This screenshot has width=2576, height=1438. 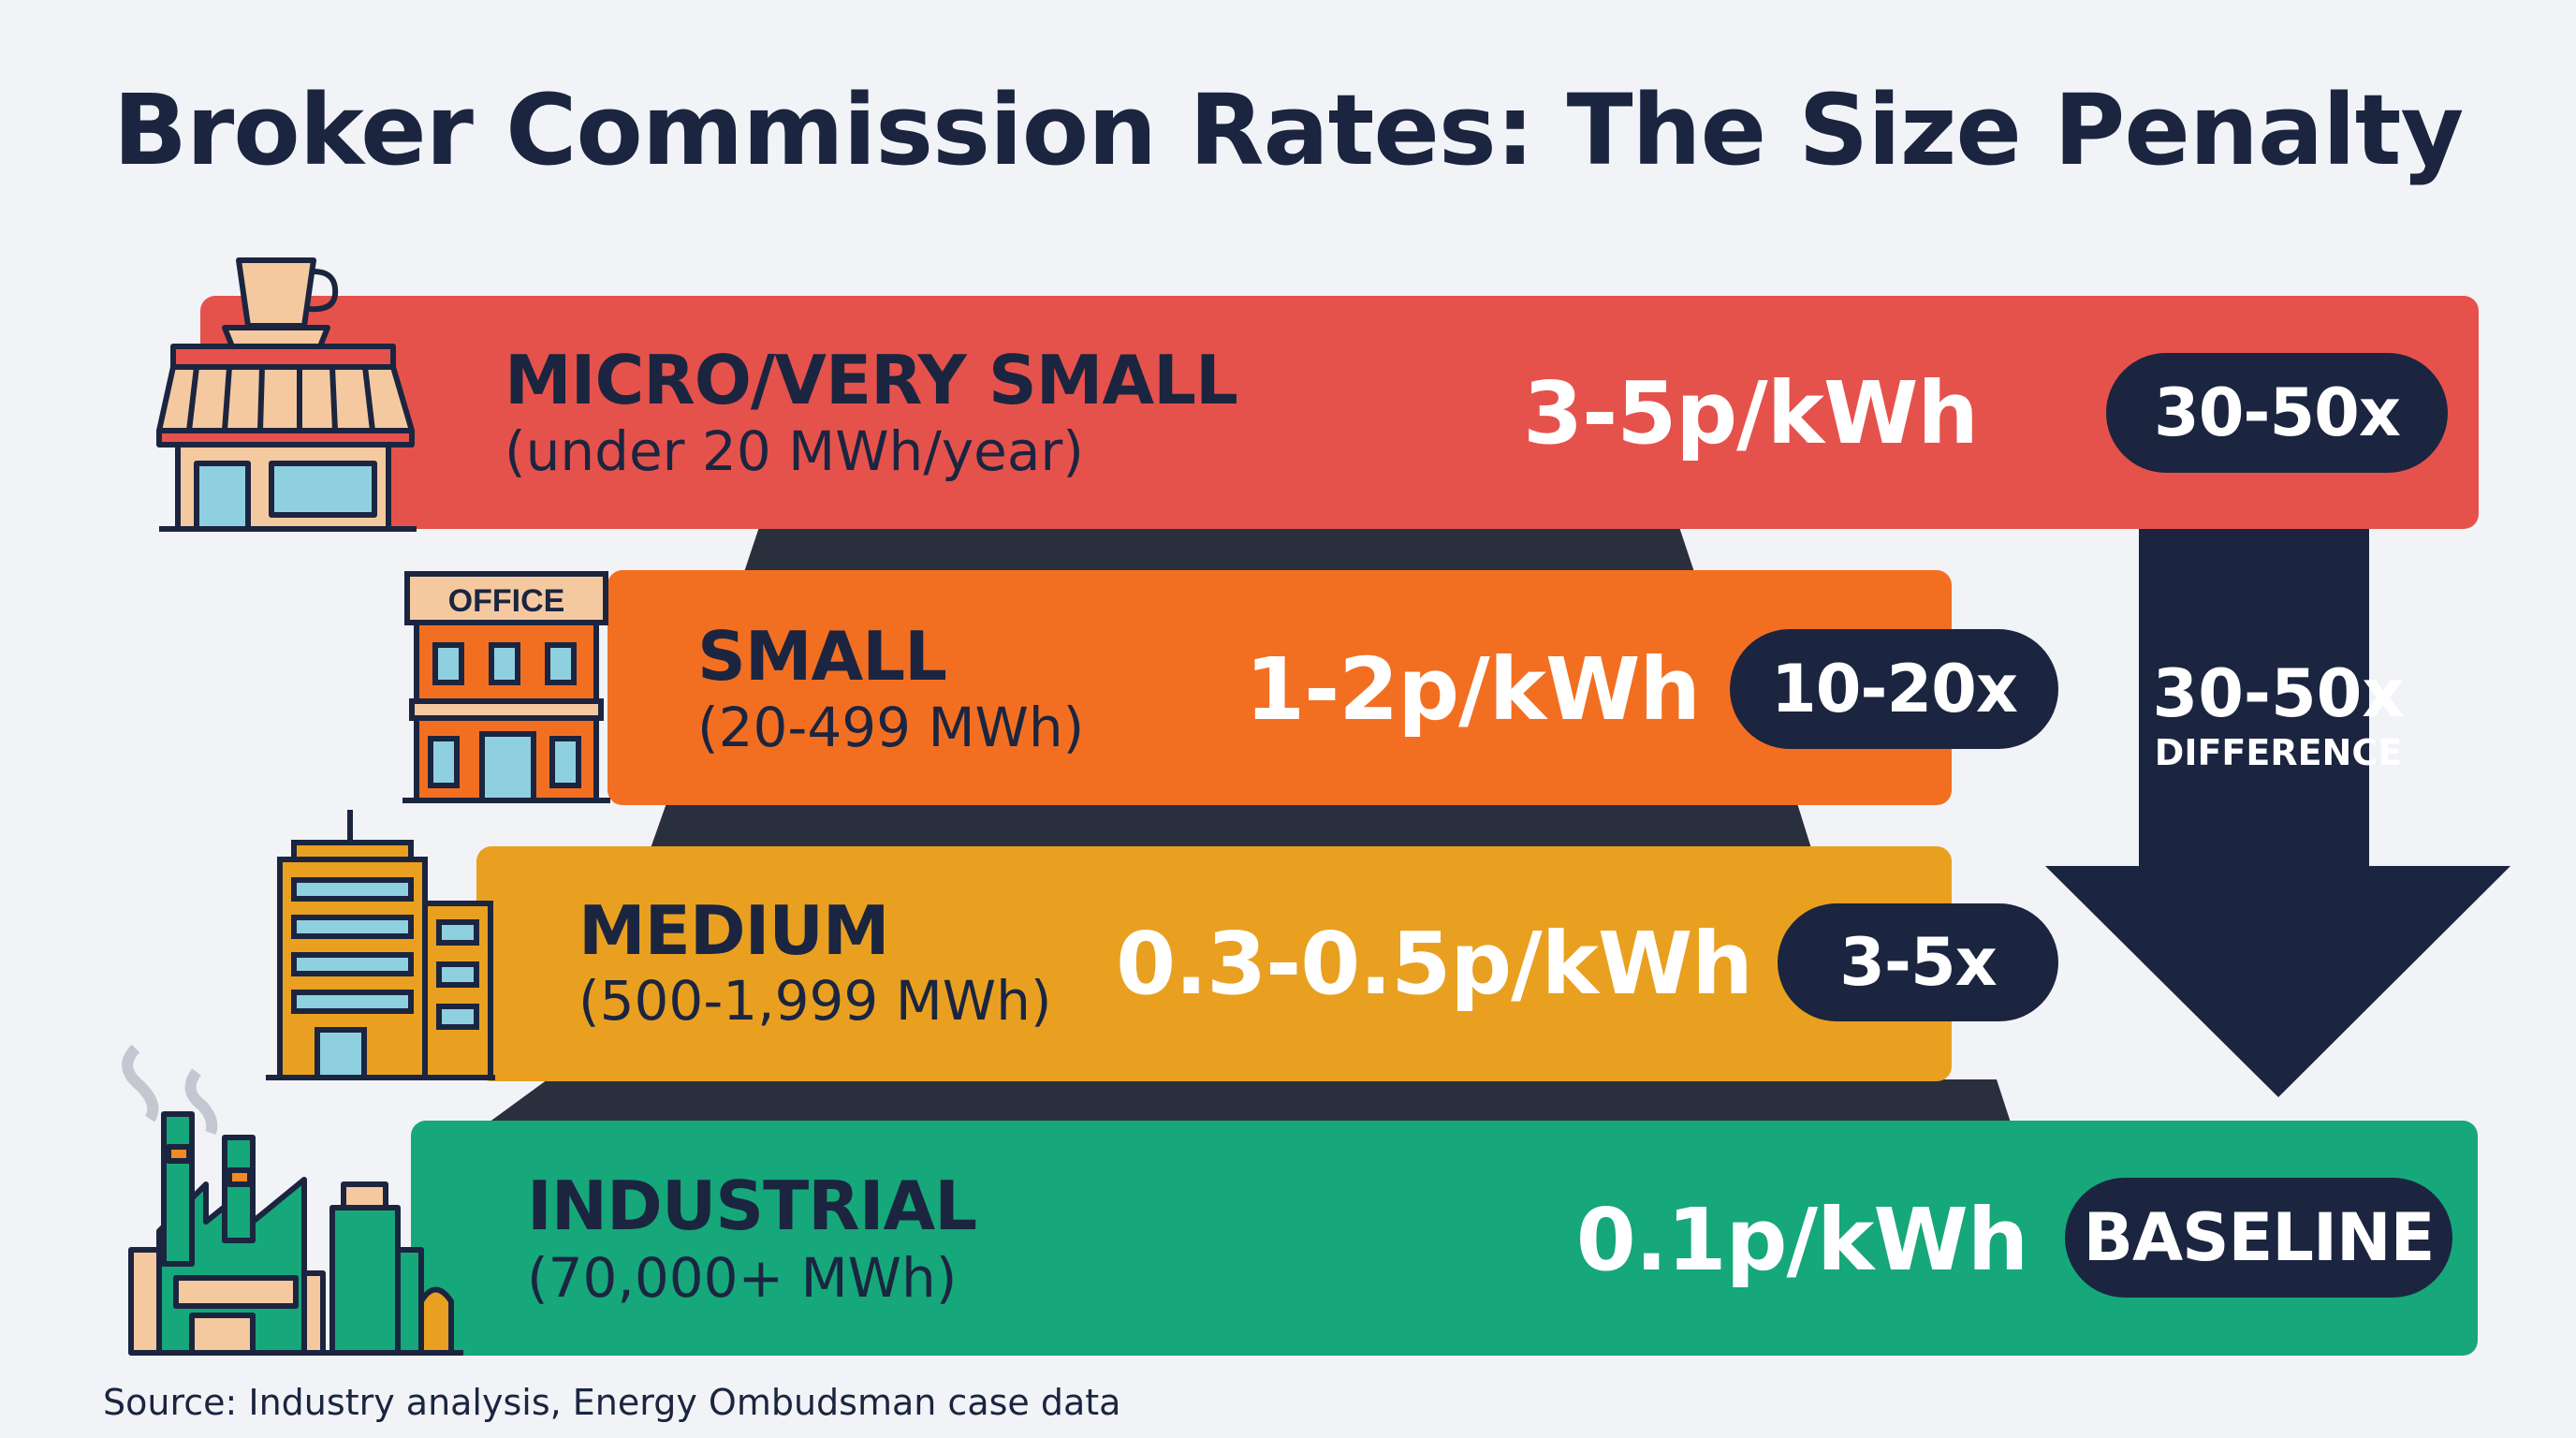 I want to click on tier-bar-medium, so click(x=1214, y=963).